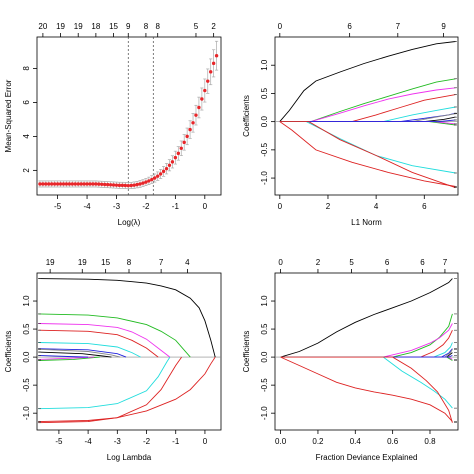 This screenshot has width=474, height=474. Describe the element at coordinates (59, 441) in the screenshot. I see `x-tick-label: -5` at that location.